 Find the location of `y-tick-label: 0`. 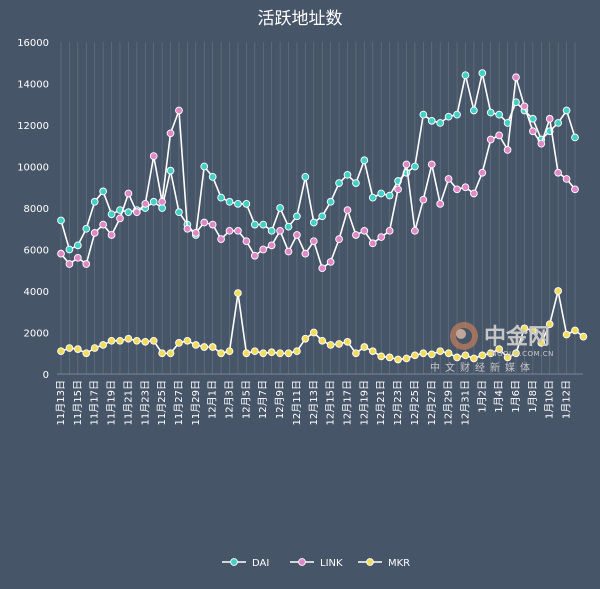

y-tick-label: 0 is located at coordinates (46, 375).